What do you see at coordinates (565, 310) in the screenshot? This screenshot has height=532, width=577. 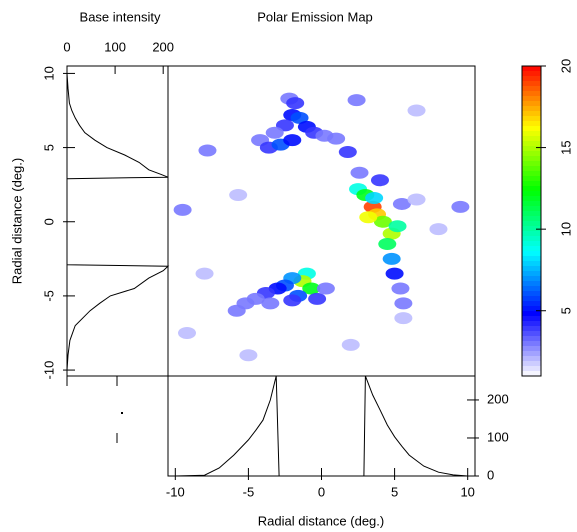 I see `colorbar-tick-label: 5` at bounding box center [565, 310].